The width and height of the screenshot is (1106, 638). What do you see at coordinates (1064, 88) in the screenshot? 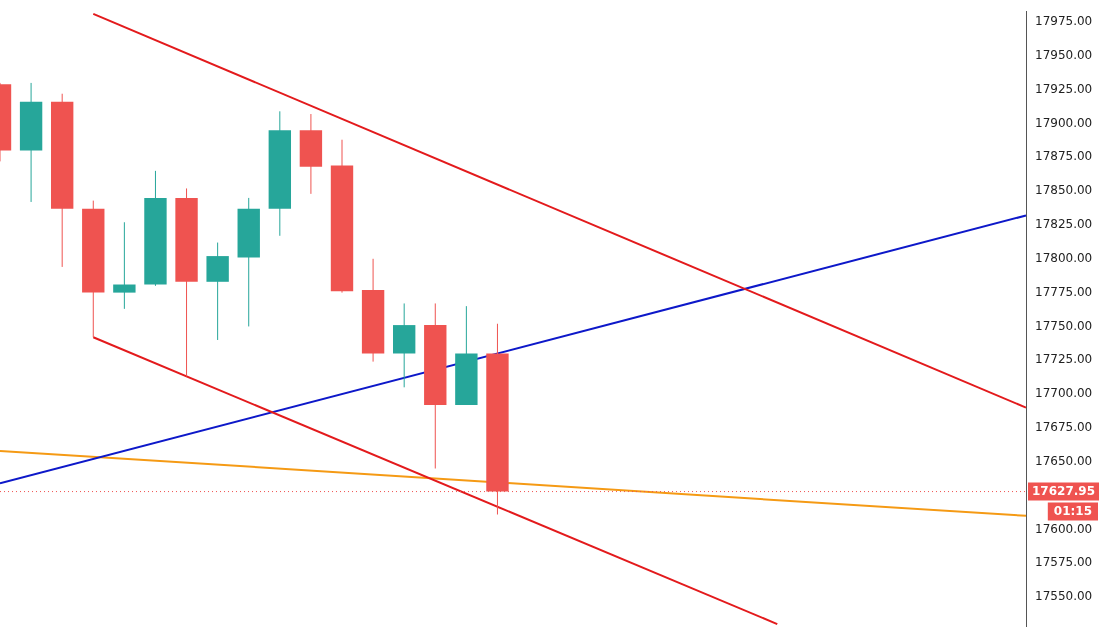
I see `y-tick-label: 17925.00` at bounding box center [1064, 88].